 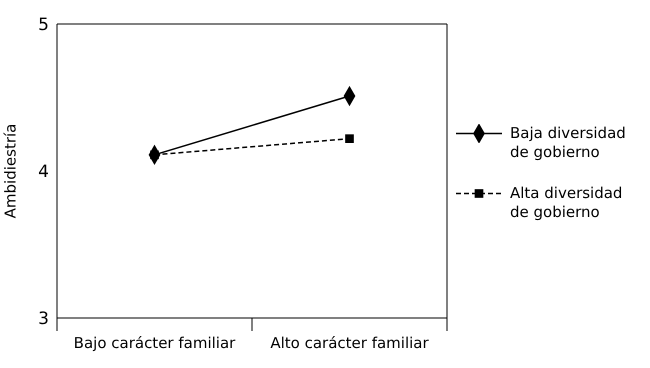 I want to click on y-tick-label: 3, so click(x=43, y=319).